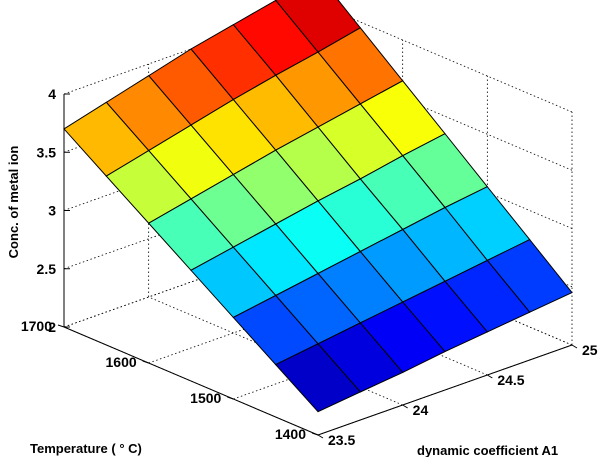  I want to click on y-tick-label: 1500, so click(205, 398).